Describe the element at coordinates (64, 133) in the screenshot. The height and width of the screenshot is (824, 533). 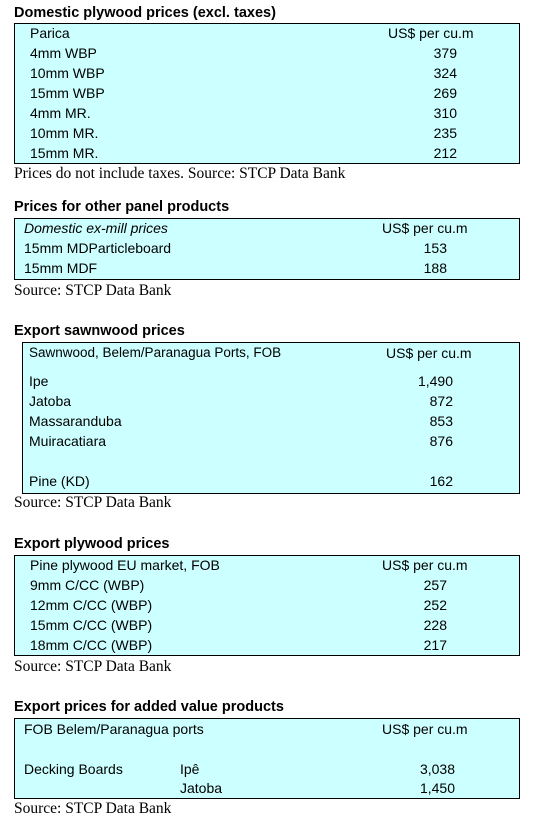
I see `row-label: 10mm MR.` at that location.